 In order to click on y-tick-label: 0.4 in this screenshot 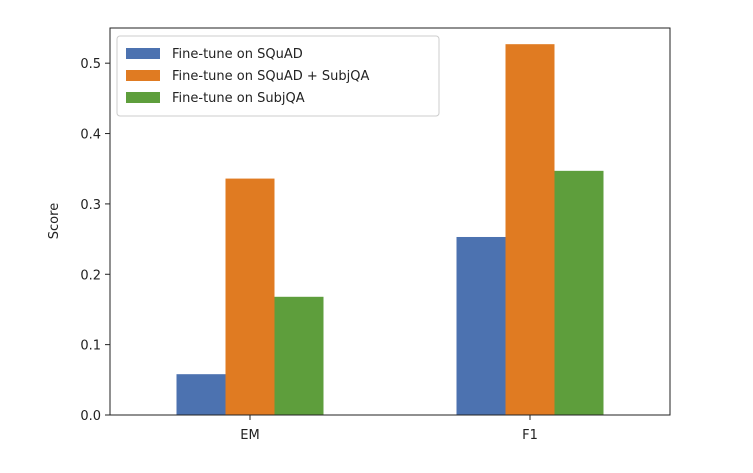, I will do `click(90, 135)`.